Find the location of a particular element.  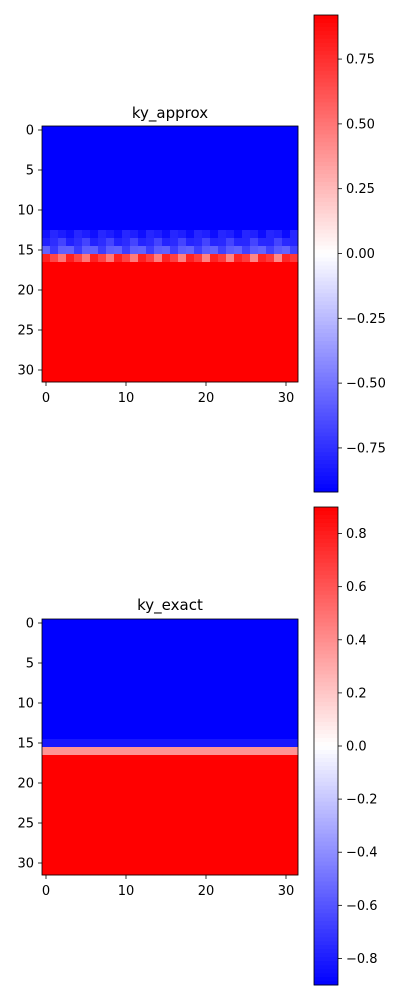

colorbar-tick-label: −0.25 is located at coordinates (366, 319).